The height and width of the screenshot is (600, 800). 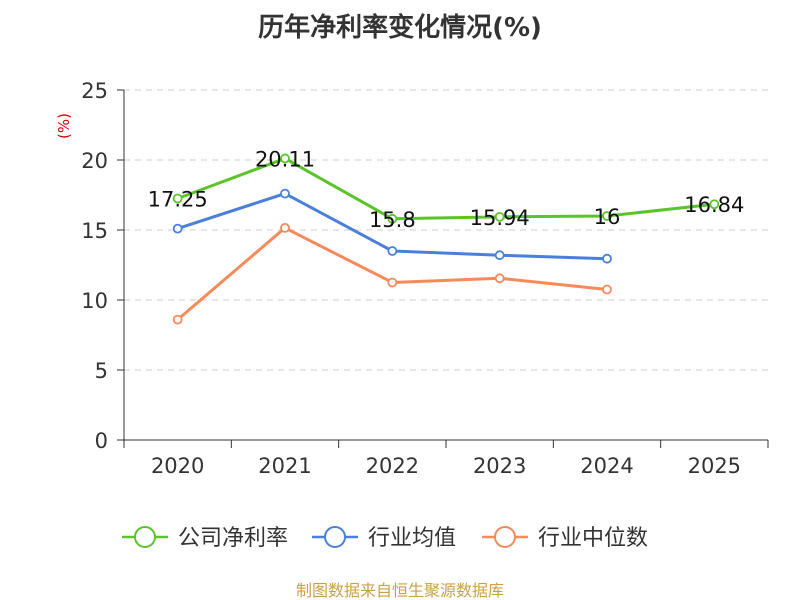 I want to click on y-tick-label: 10, so click(x=94, y=301).